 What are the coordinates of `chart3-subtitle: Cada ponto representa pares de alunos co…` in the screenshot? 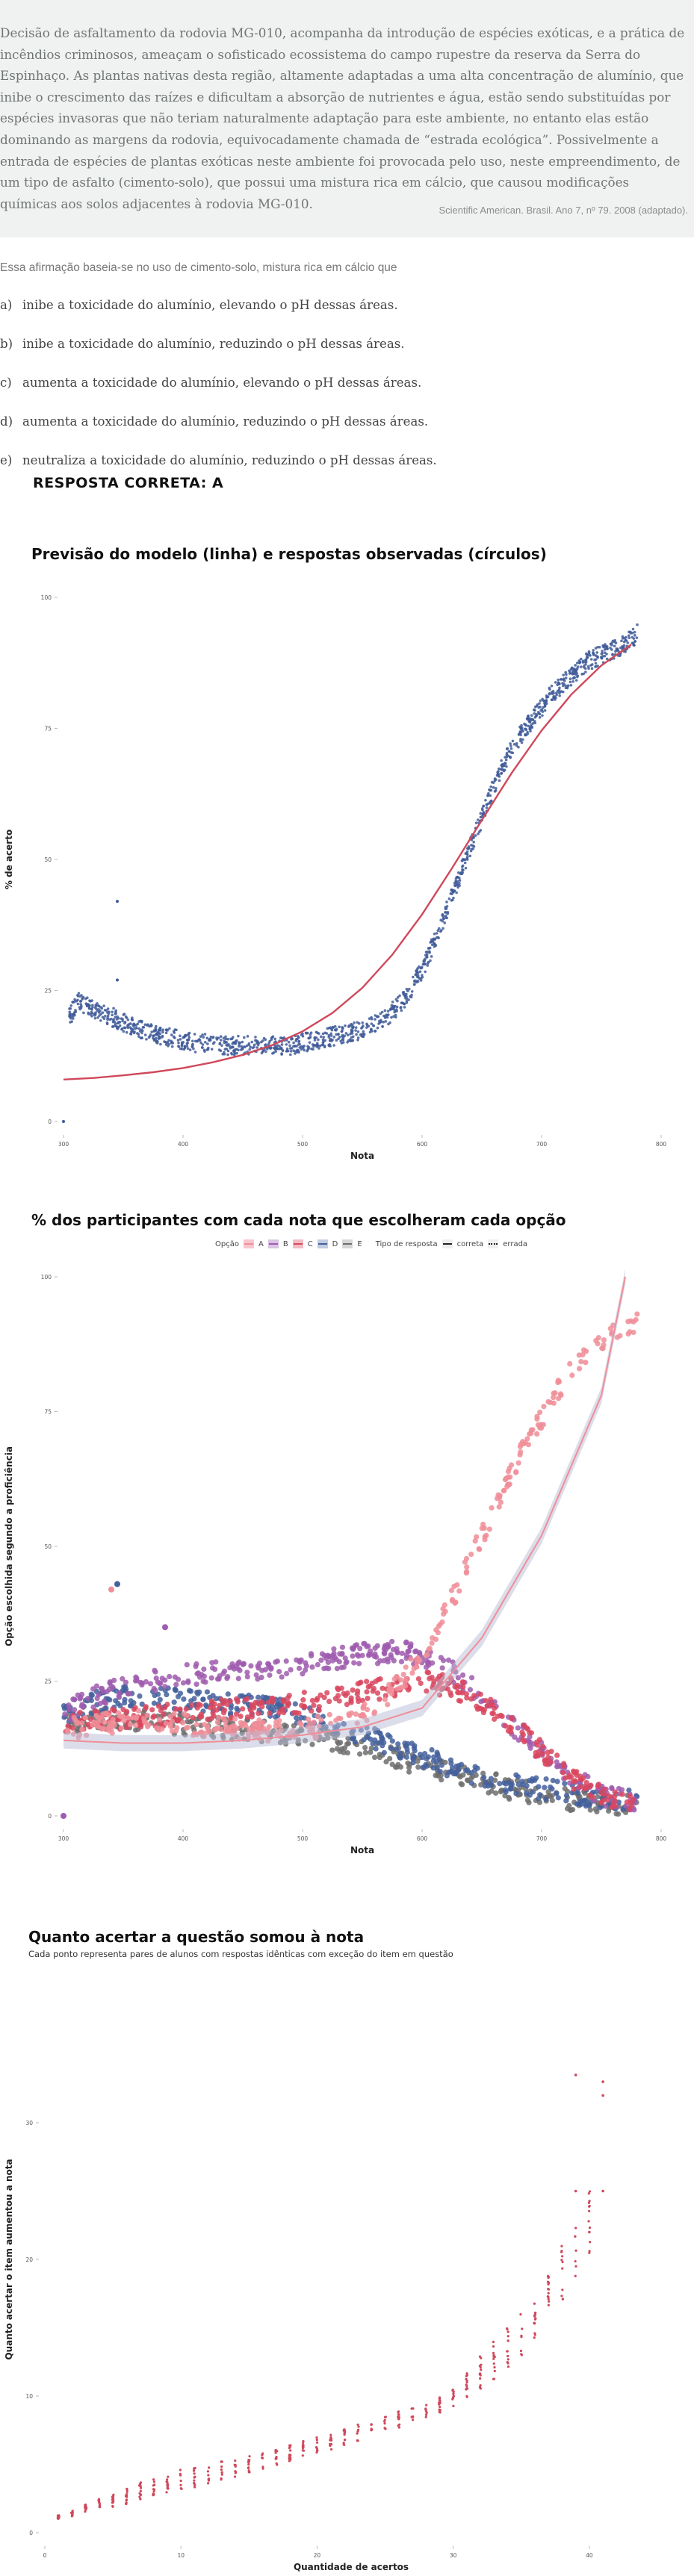 It's located at (241, 1954).